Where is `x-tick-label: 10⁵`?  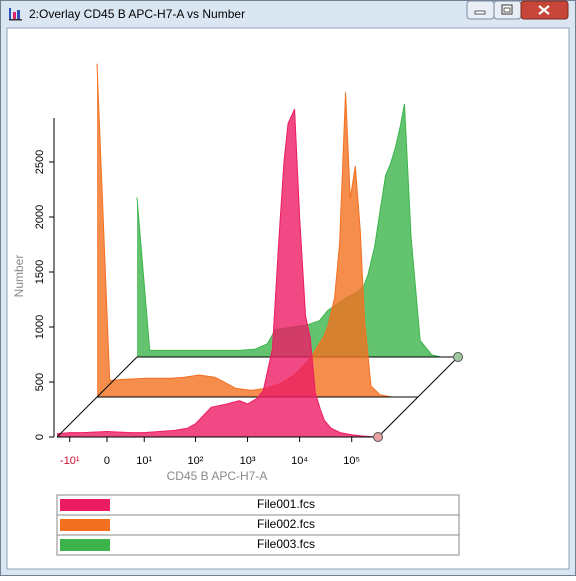 x-tick-label: 10⁵ is located at coordinates (351, 461).